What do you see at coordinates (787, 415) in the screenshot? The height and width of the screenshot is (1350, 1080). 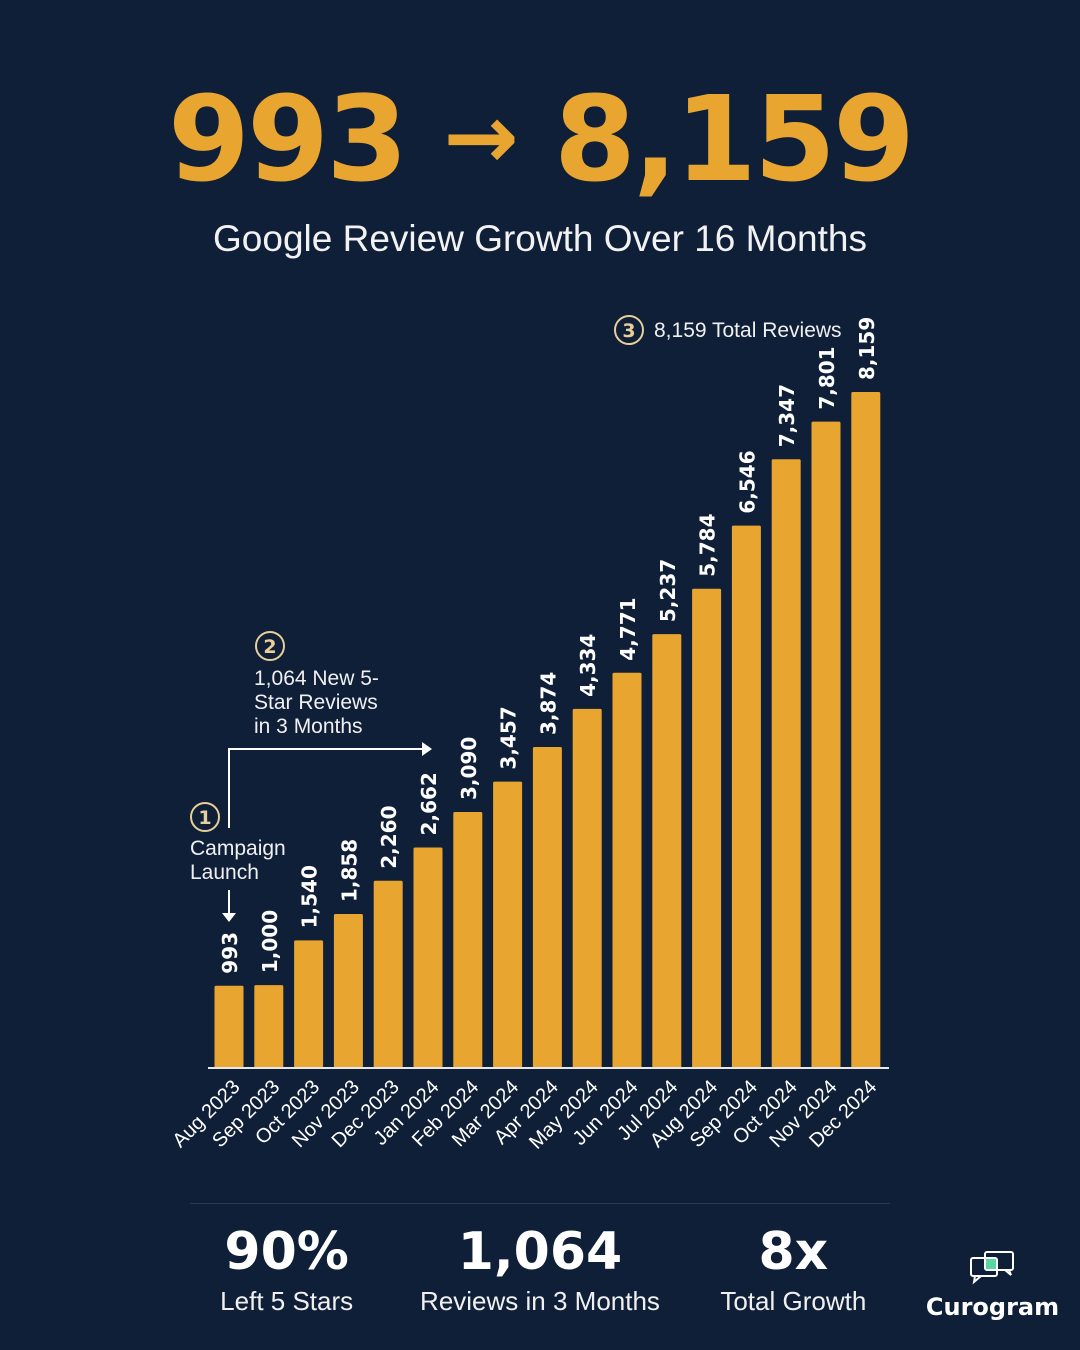 I see `data-label: 7,347` at bounding box center [787, 415].